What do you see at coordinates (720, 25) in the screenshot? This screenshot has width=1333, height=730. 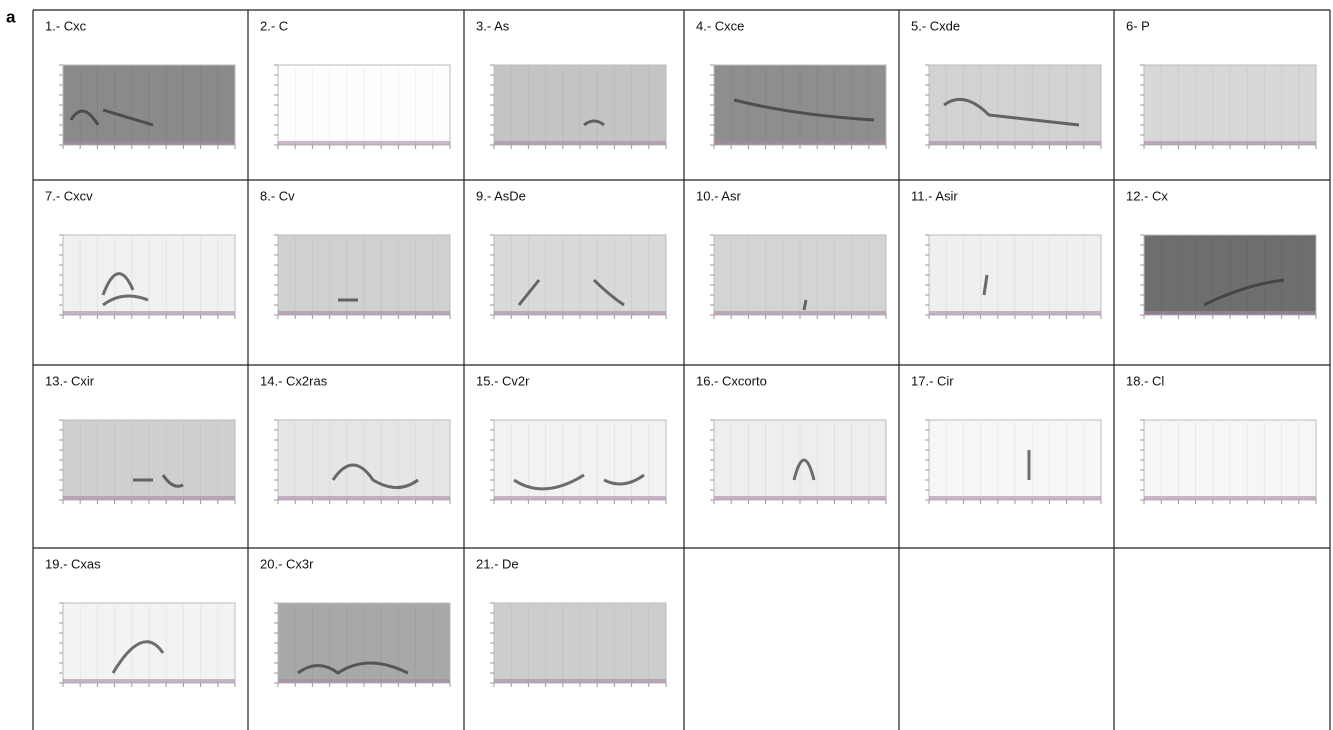 I see `cell-label: 4.- Cxce` at bounding box center [720, 25].